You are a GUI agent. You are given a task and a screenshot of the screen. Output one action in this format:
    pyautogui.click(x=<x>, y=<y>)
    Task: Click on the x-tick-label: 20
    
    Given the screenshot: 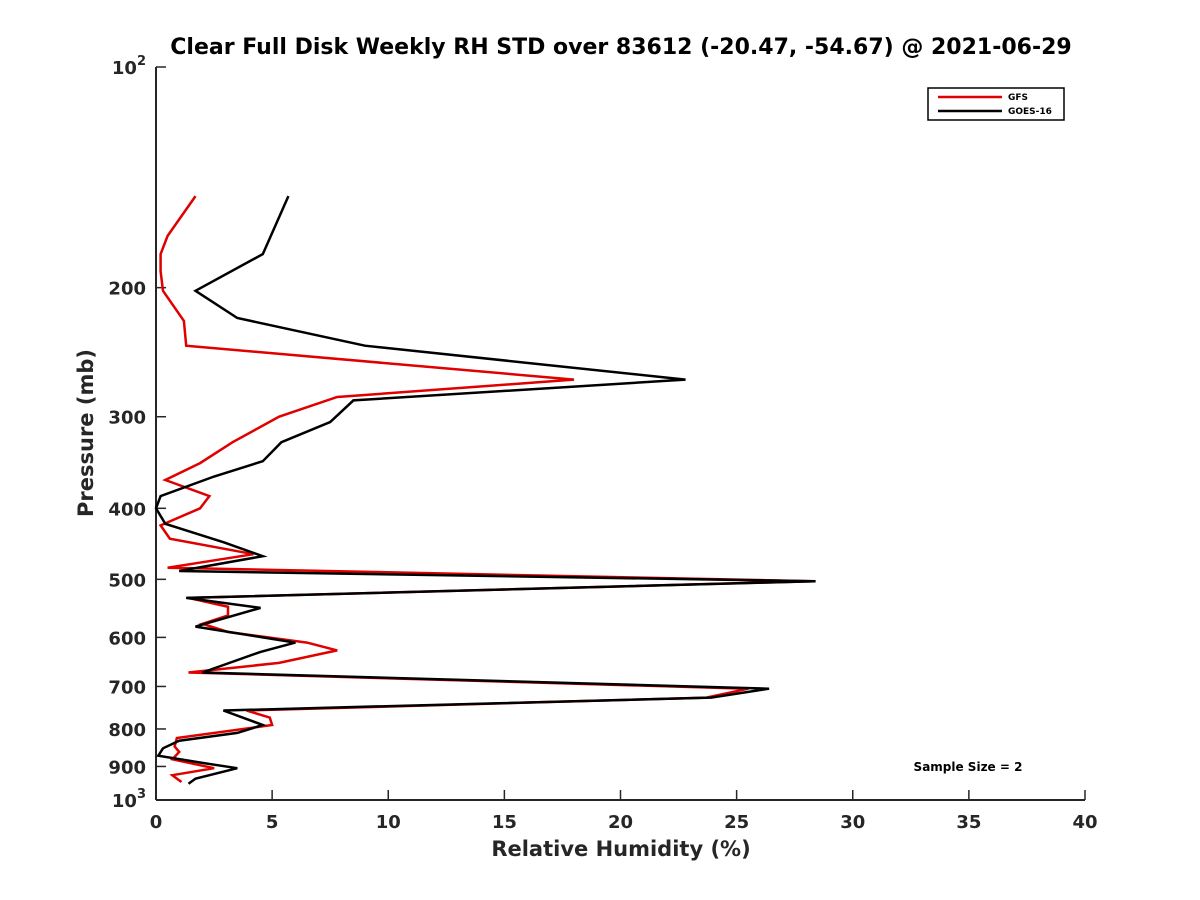 What is the action you would take?
    pyautogui.click(x=620, y=822)
    